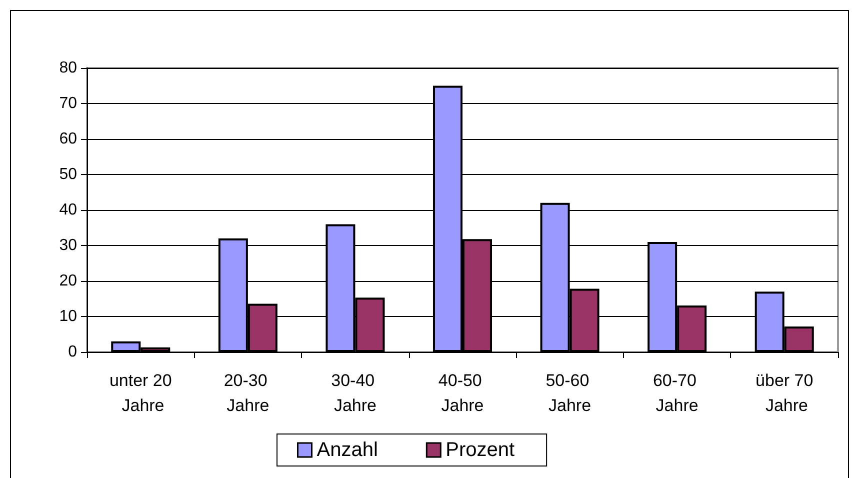 The height and width of the screenshot is (478, 862). What do you see at coordinates (481, 450) in the screenshot?
I see `legend-label: Prozent` at bounding box center [481, 450].